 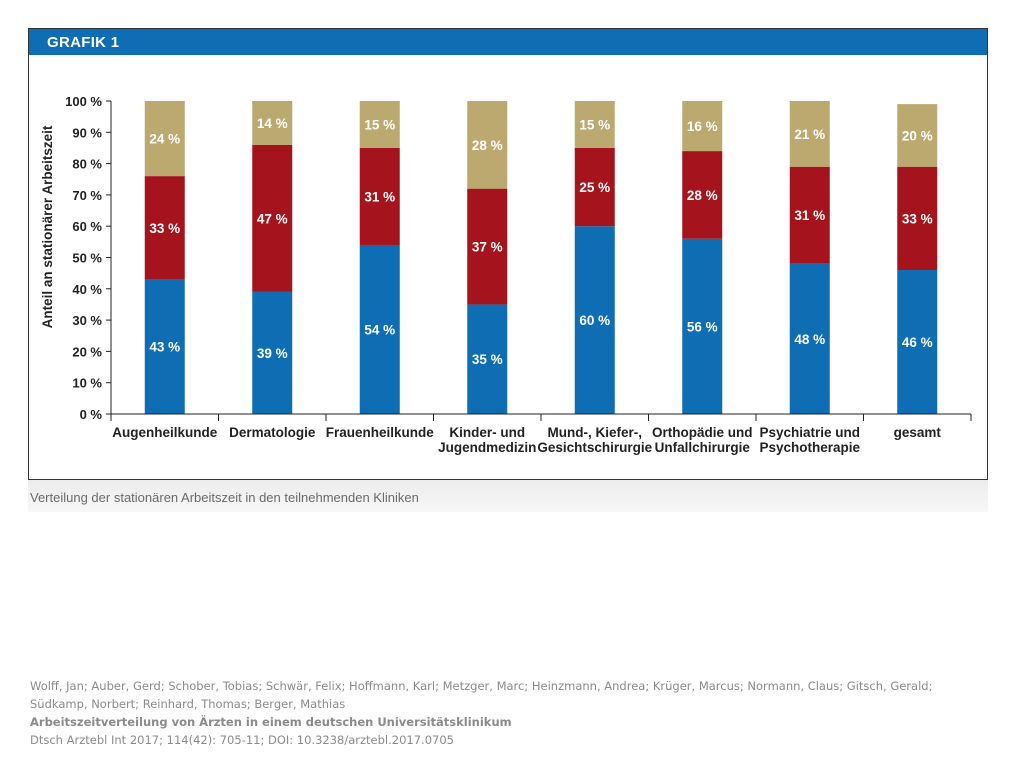 I want to click on x-category-label: Dermatologie, so click(x=272, y=432).